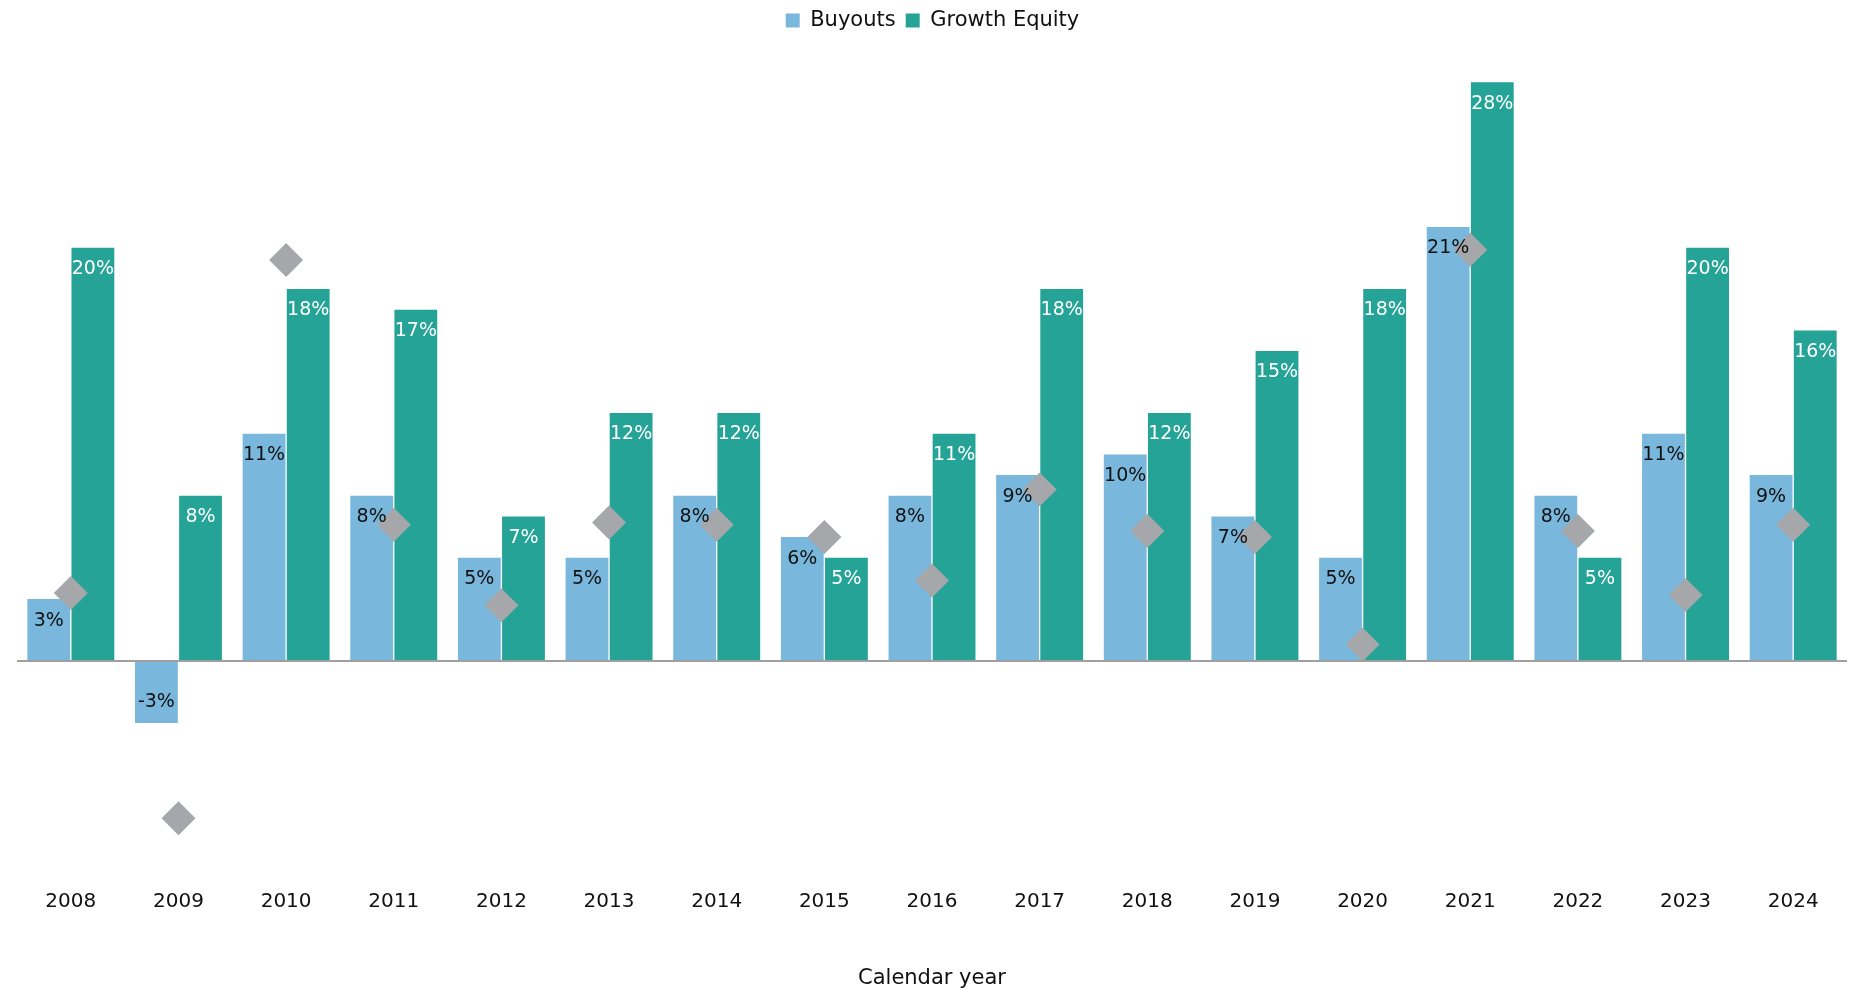 This screenshot has height=1005, width=1864. What do you see at coordinates (1793, 900) in the screenshot?
I see `x-tick-label: 2024` at bounding box center [1793, 900].